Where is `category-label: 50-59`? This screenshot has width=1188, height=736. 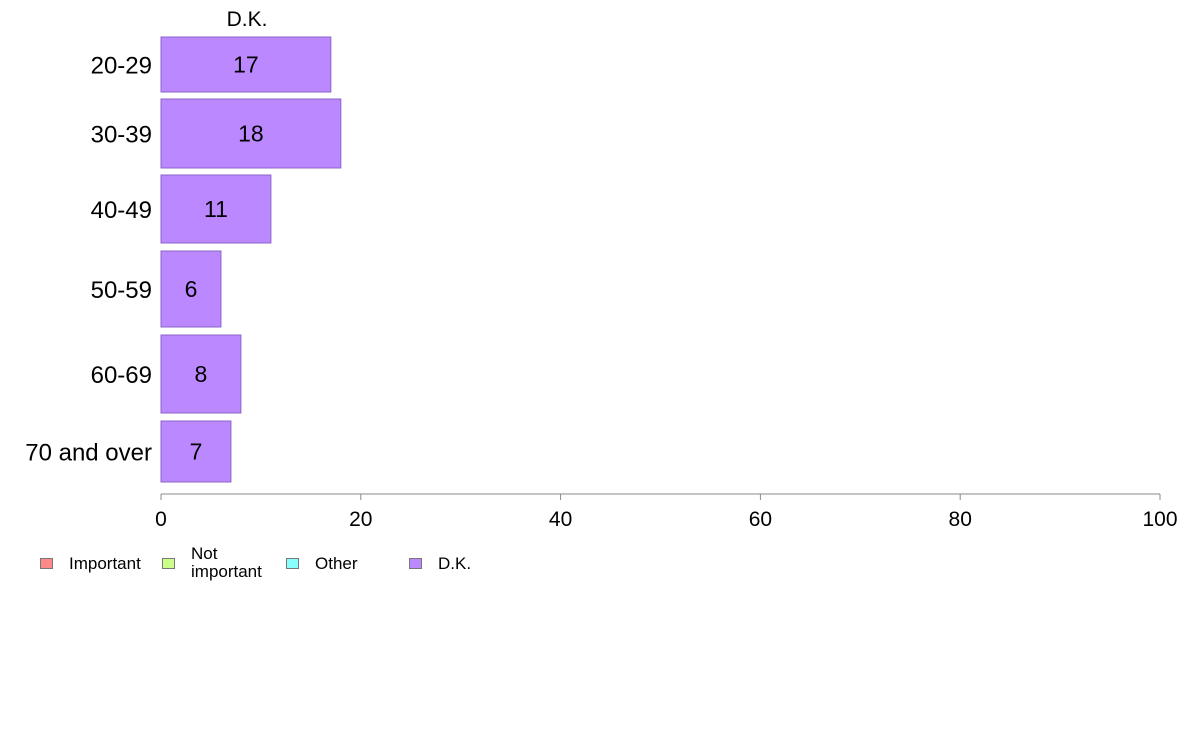
category-label: 50-59 is located at coordinates (121, 290).